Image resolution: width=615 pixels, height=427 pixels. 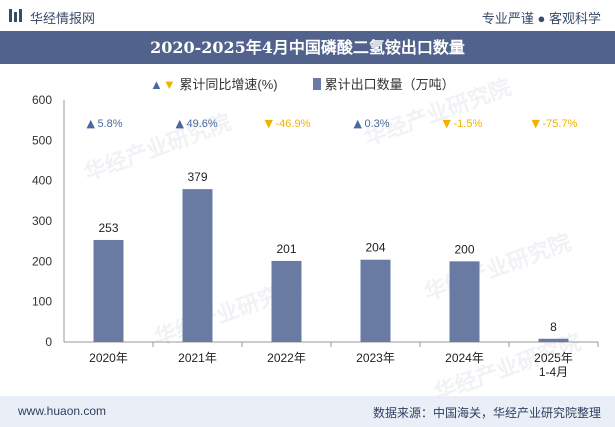 I want to click on bar-value-label: 201, so click(x=286, y=249).